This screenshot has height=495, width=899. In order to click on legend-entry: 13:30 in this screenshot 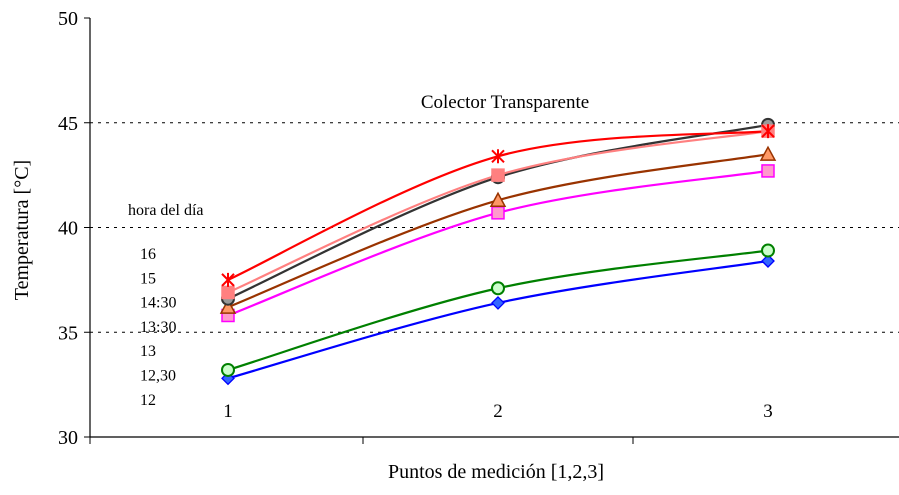, I will do `click(158, 327)`.